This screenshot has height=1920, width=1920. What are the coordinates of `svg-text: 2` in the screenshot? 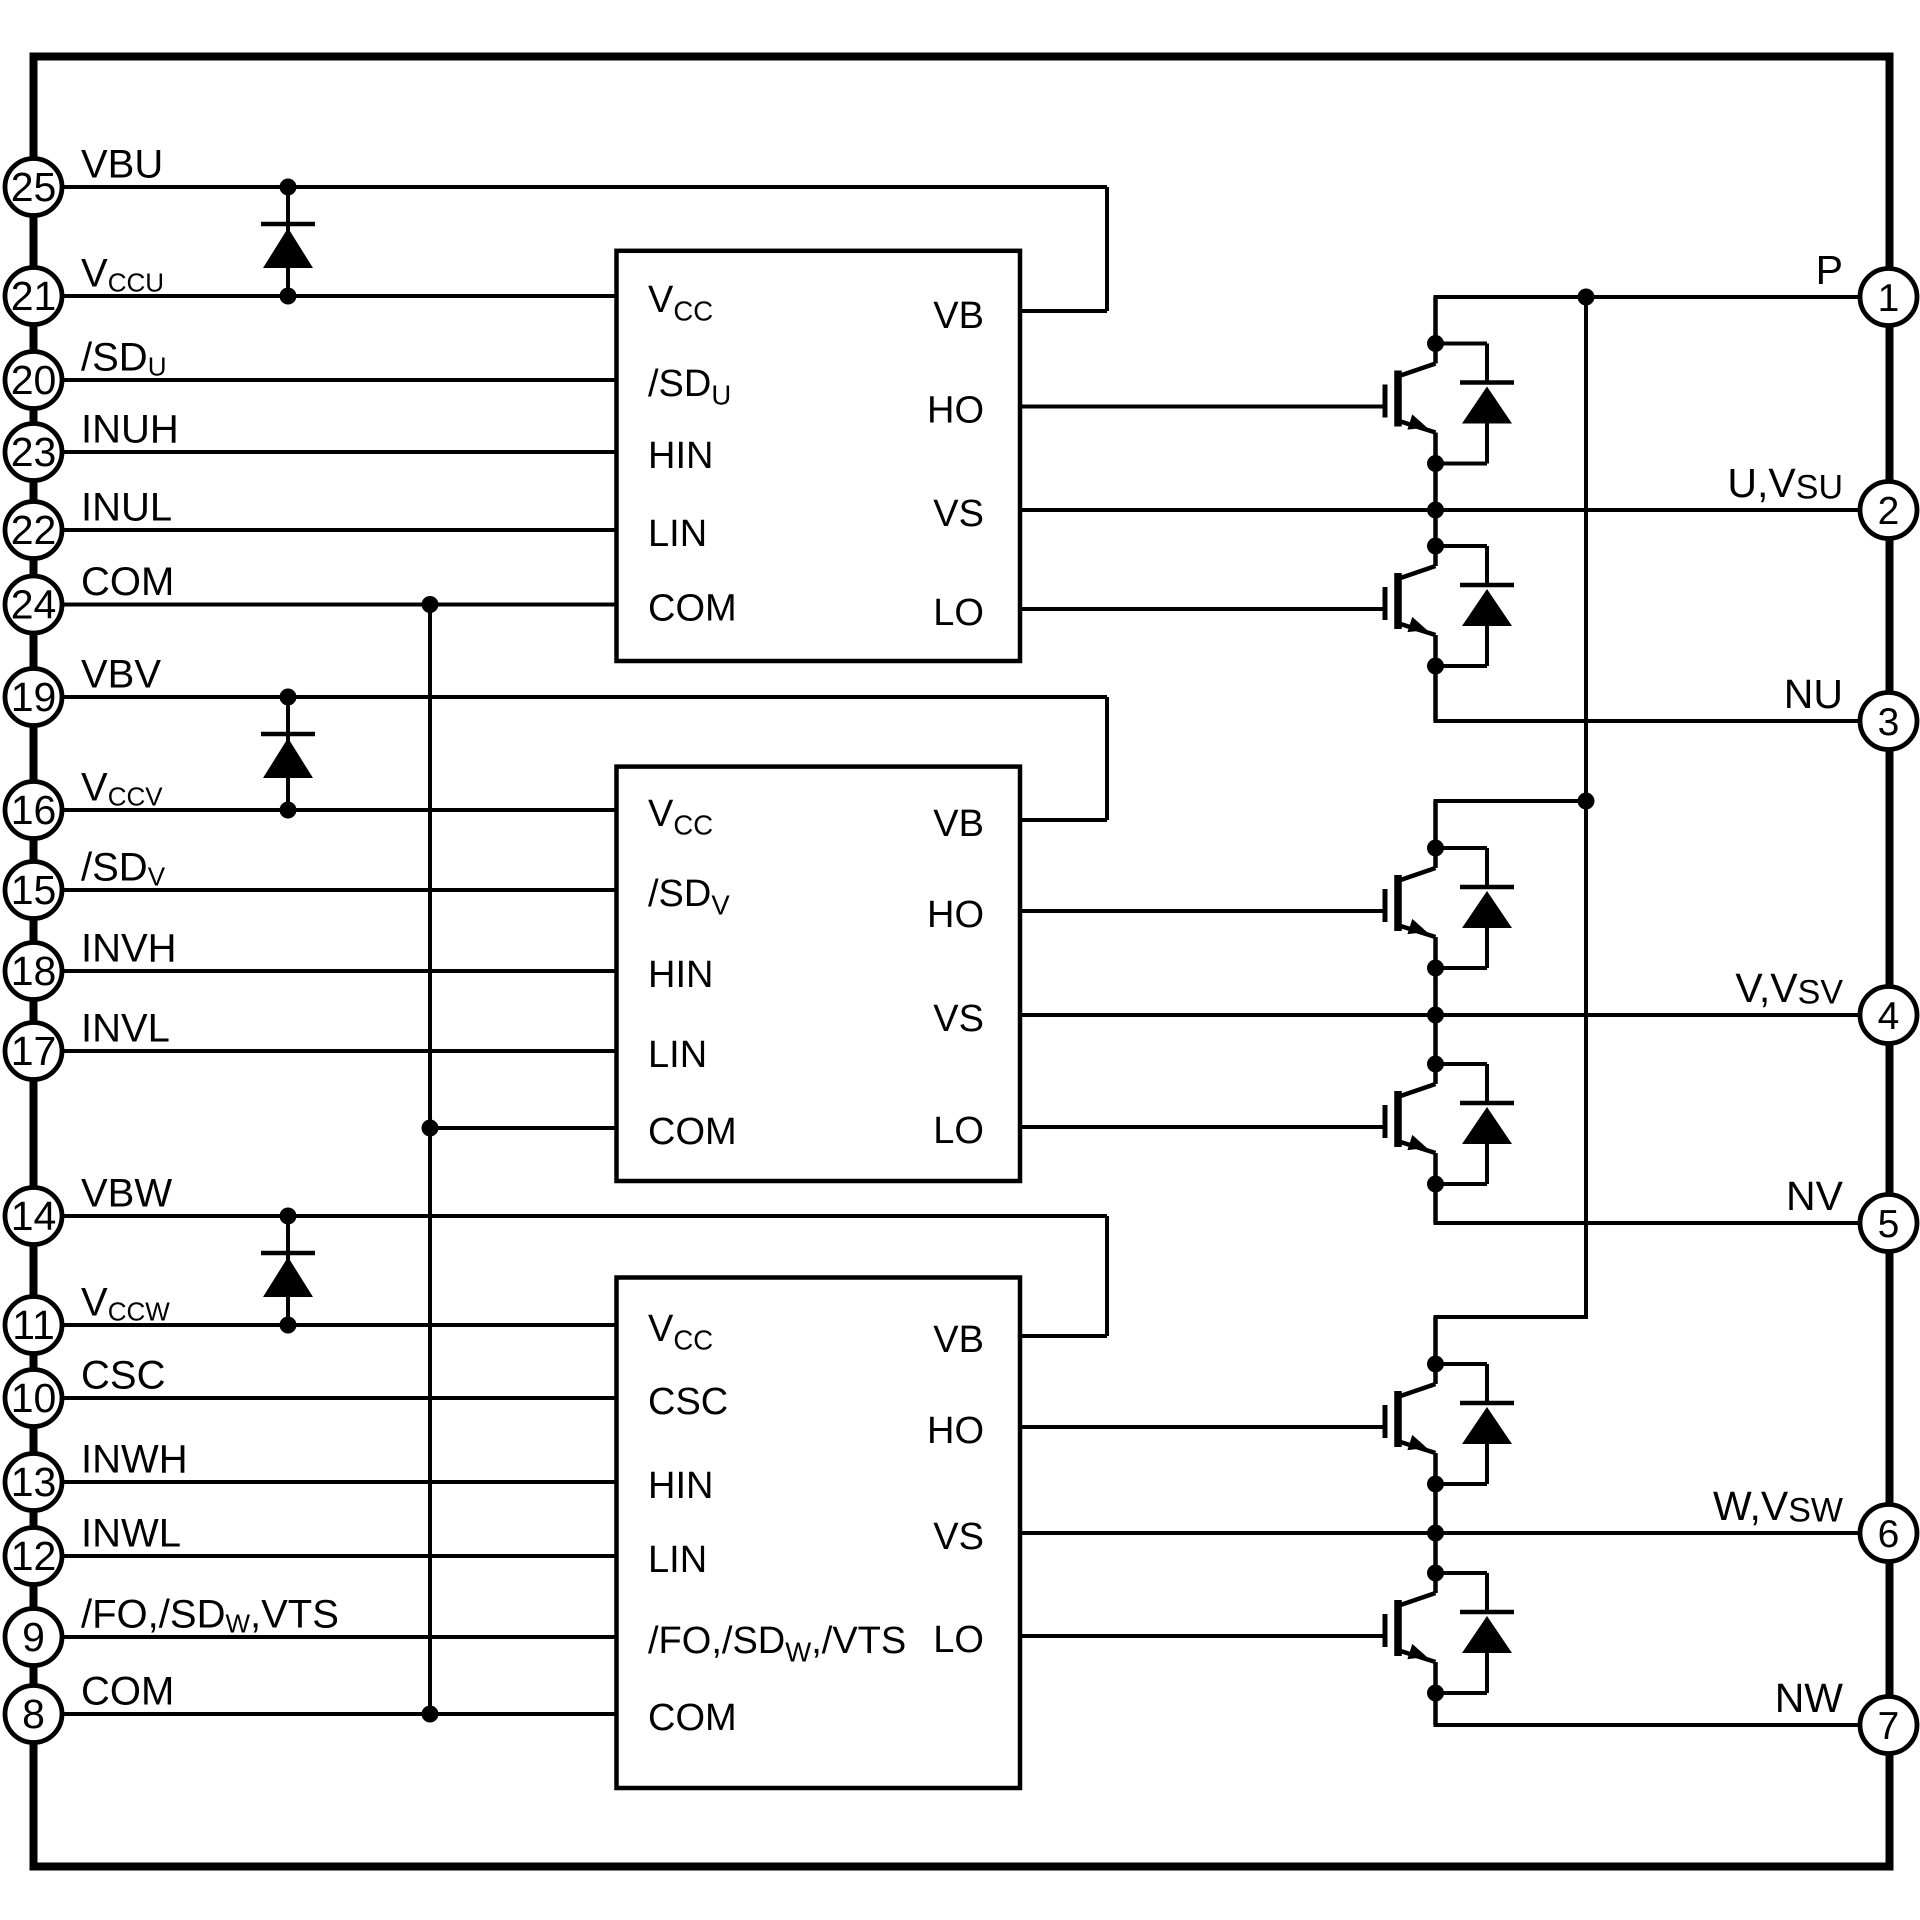 It's located at (1889, 511).